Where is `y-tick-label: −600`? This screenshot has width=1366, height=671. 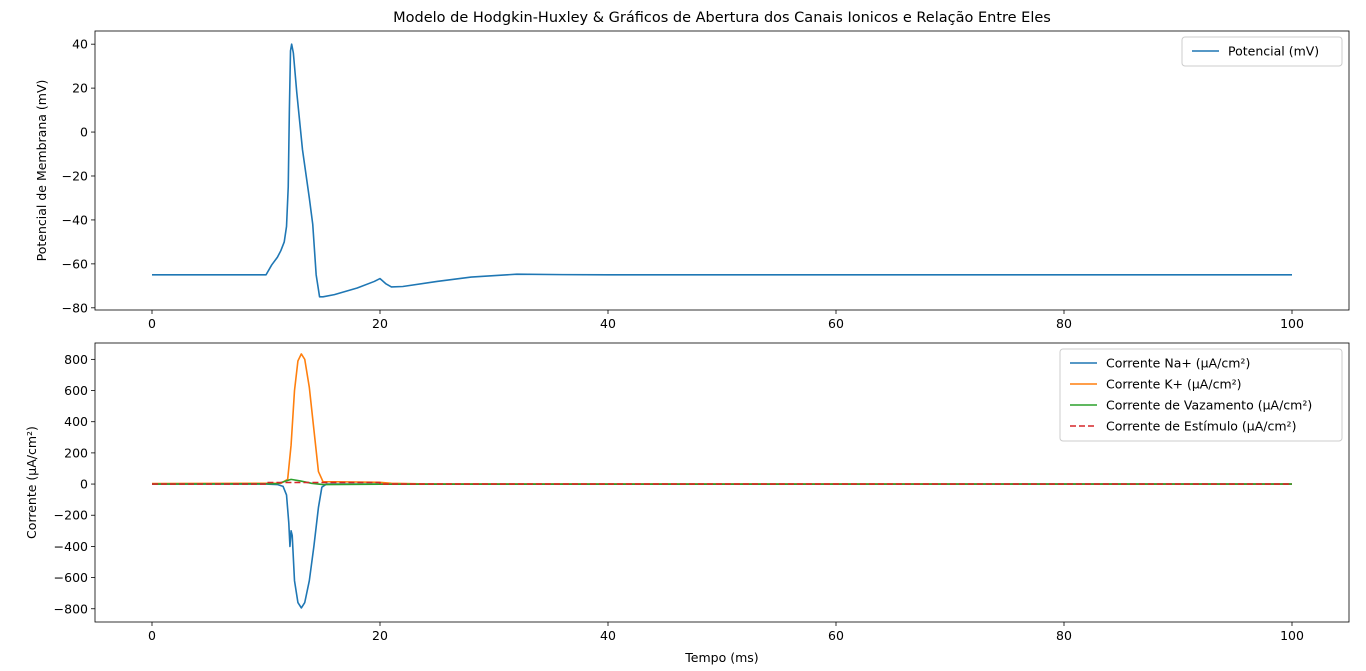 y-tick-label: −600 is located at coordinates (71, 577).